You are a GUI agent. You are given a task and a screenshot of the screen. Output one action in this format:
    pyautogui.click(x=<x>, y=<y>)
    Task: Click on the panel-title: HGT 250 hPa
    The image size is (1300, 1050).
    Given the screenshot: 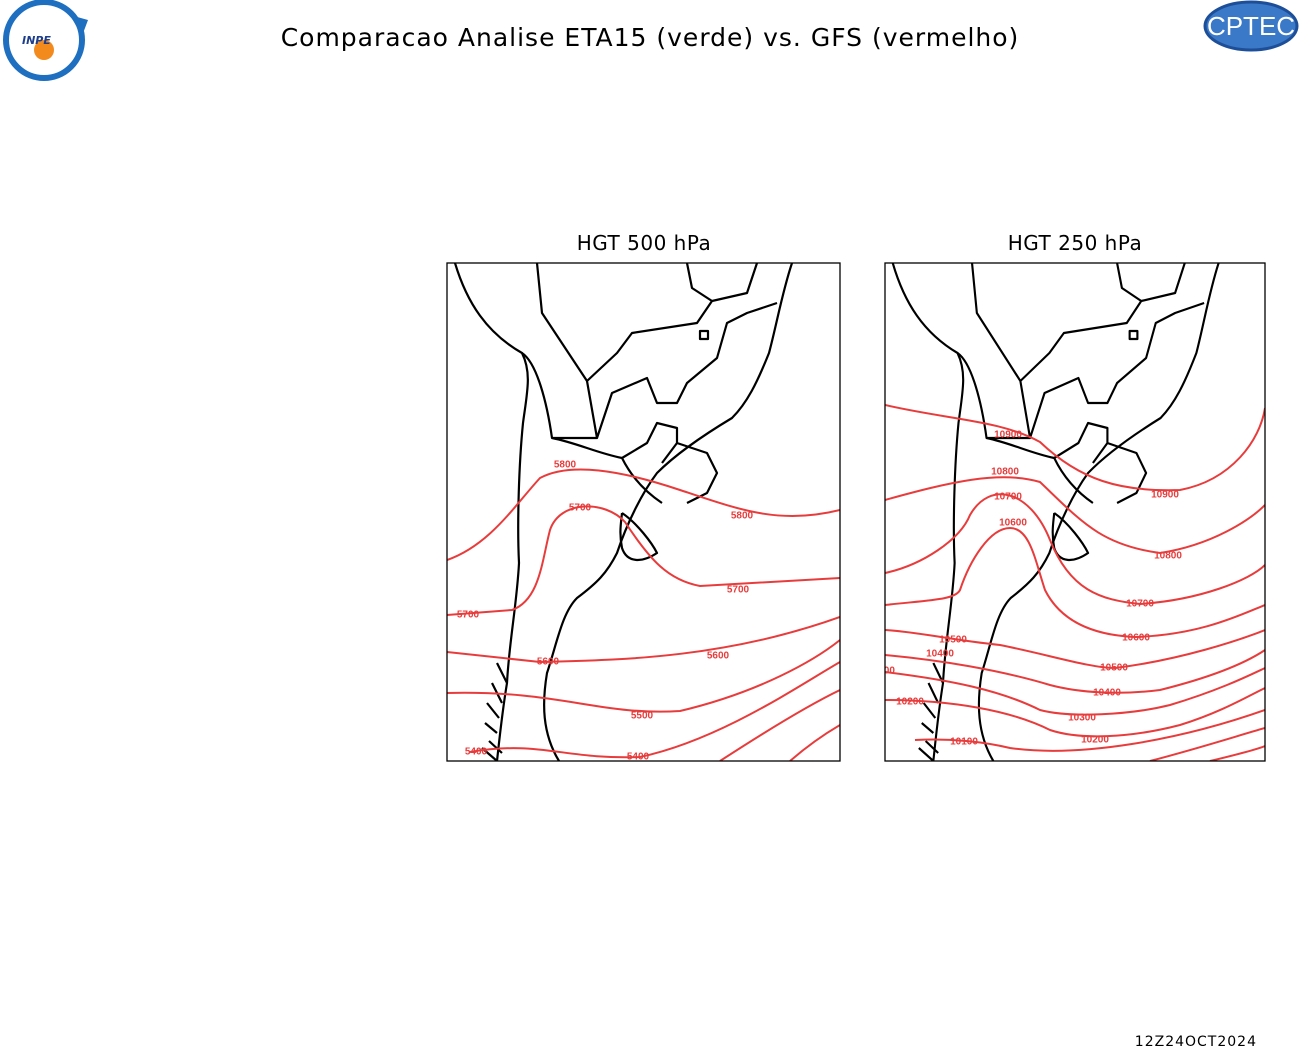 What is the action you would take?
    pyautogui.click(x=1075, y=243)
    